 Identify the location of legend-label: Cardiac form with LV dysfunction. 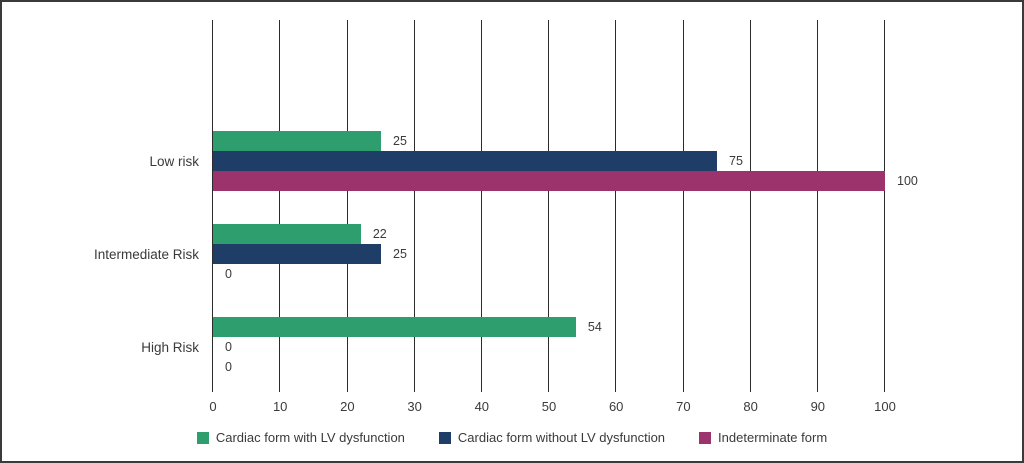
(310, 437).